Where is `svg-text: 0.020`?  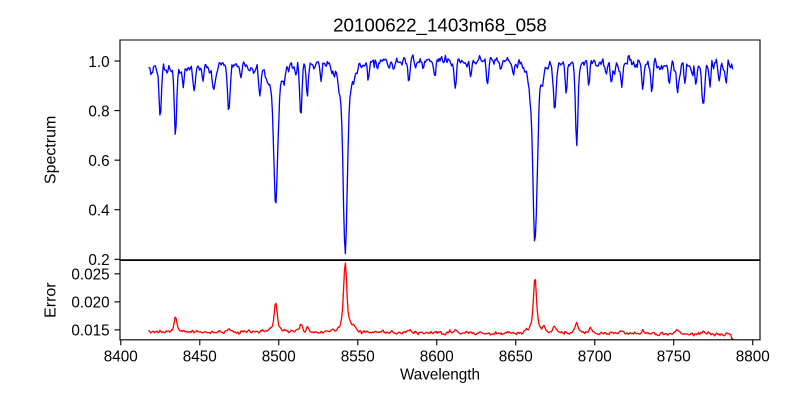
svg-text: 0.020 is located at coordinates (90, 303).